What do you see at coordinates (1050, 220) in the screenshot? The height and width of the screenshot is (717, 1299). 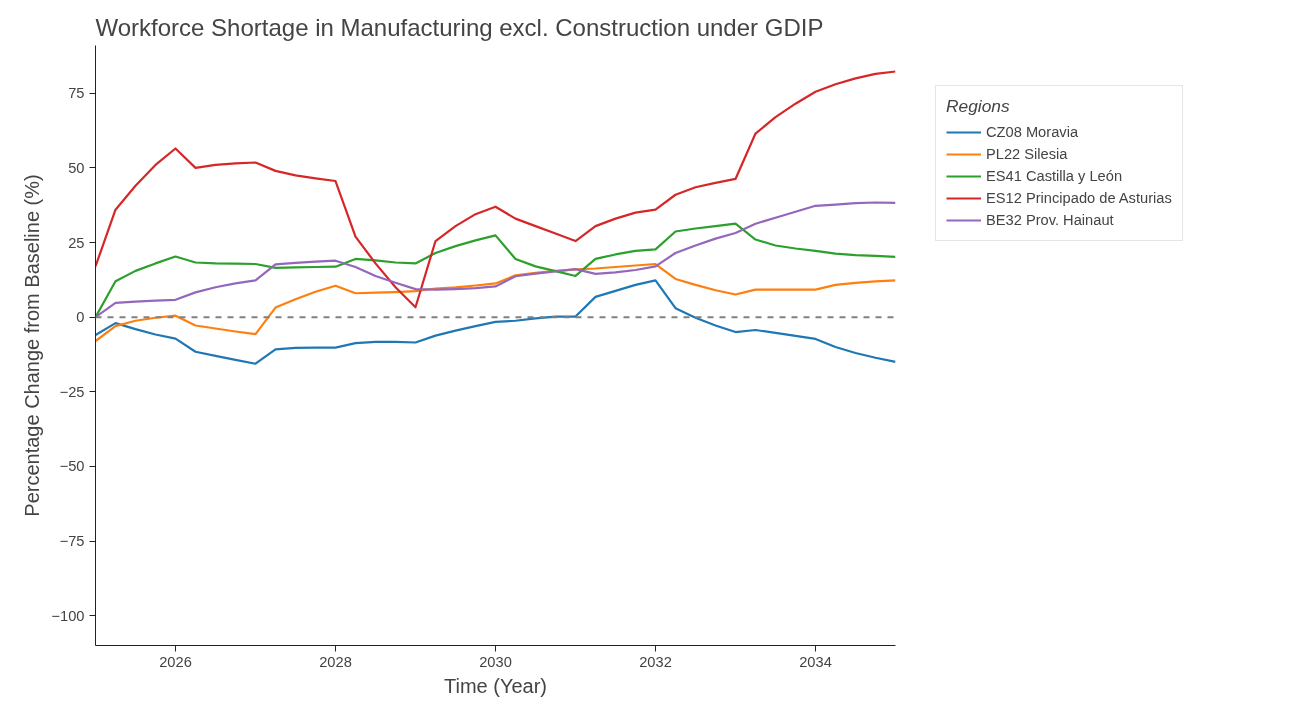 I see `legend-label: BE32 Prov. Hainaut` at bounding box center [1050, 220].